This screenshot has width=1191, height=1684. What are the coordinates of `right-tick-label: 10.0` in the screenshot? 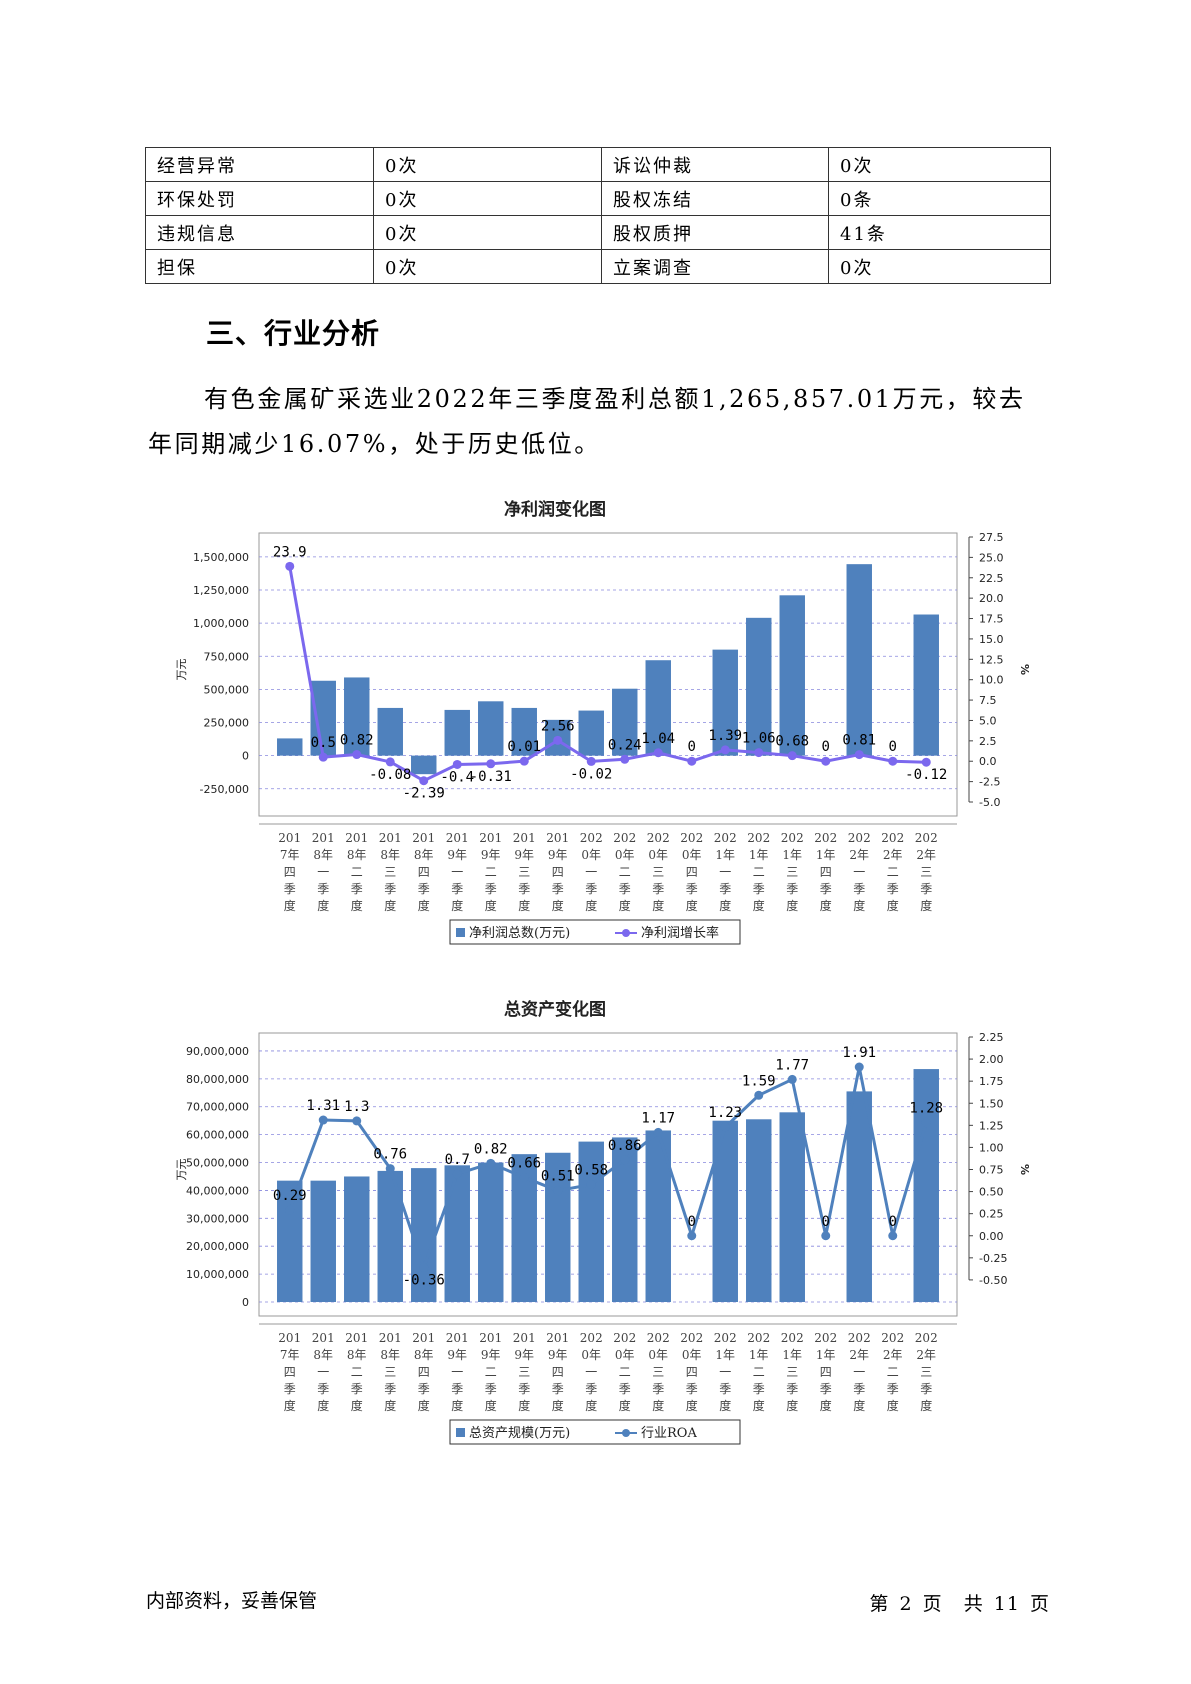 It's located at (991, 680).